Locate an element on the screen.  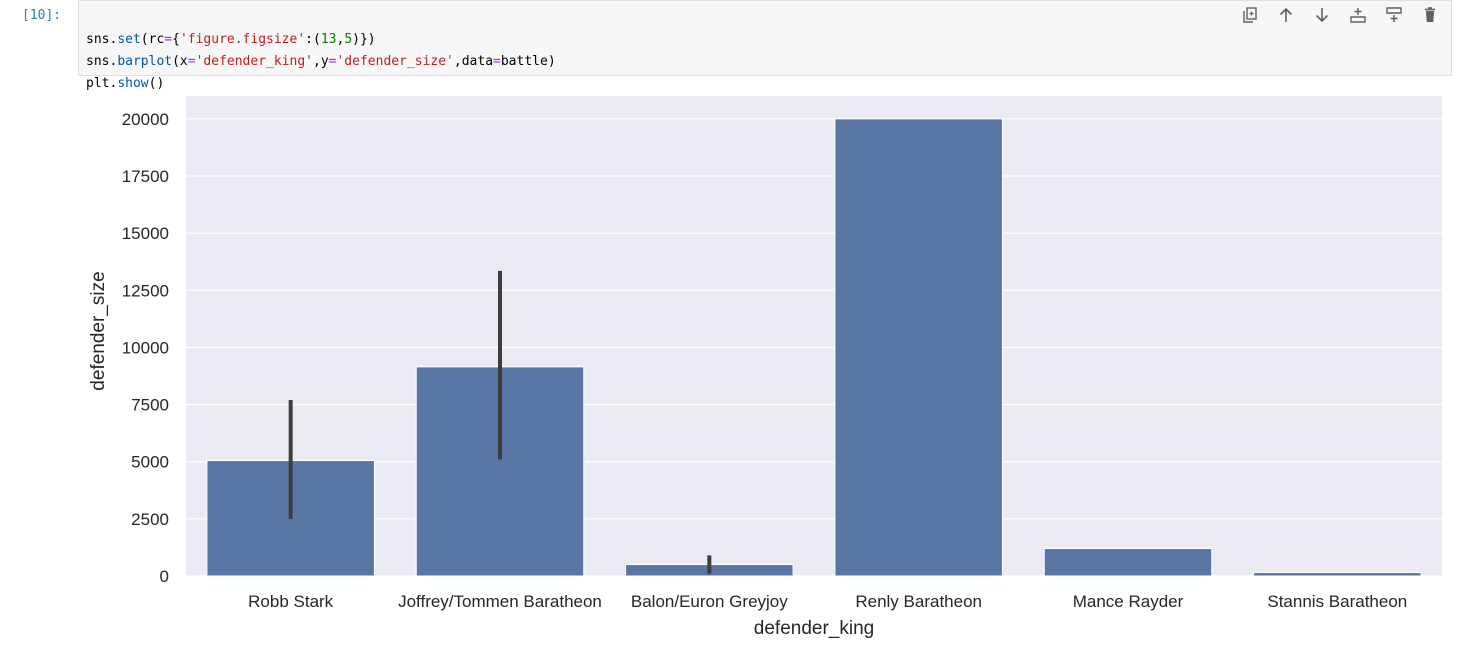
x-tick-label: Joffrey/Tommen Baratheon is located at coordinates (500, 601).